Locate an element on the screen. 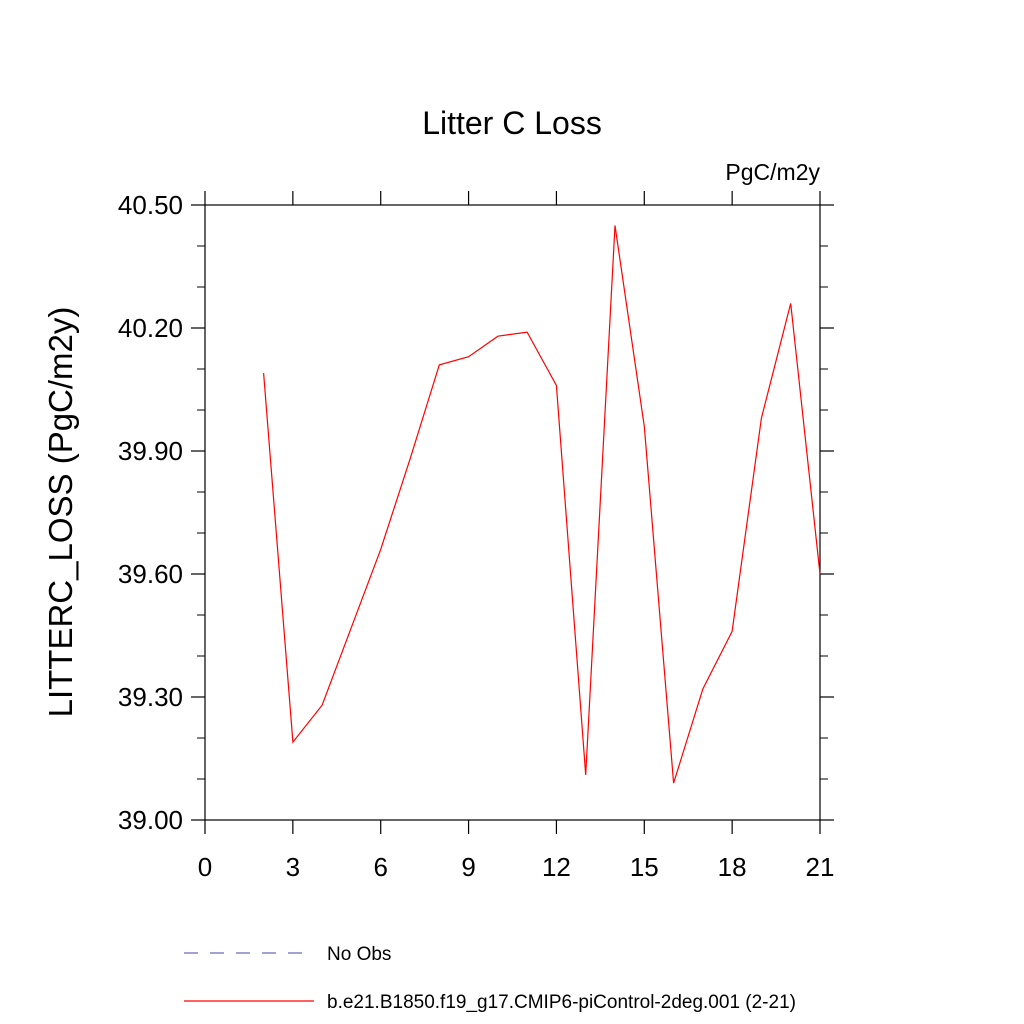  x-tick-label: 9 is located at coordinates (468, 867).